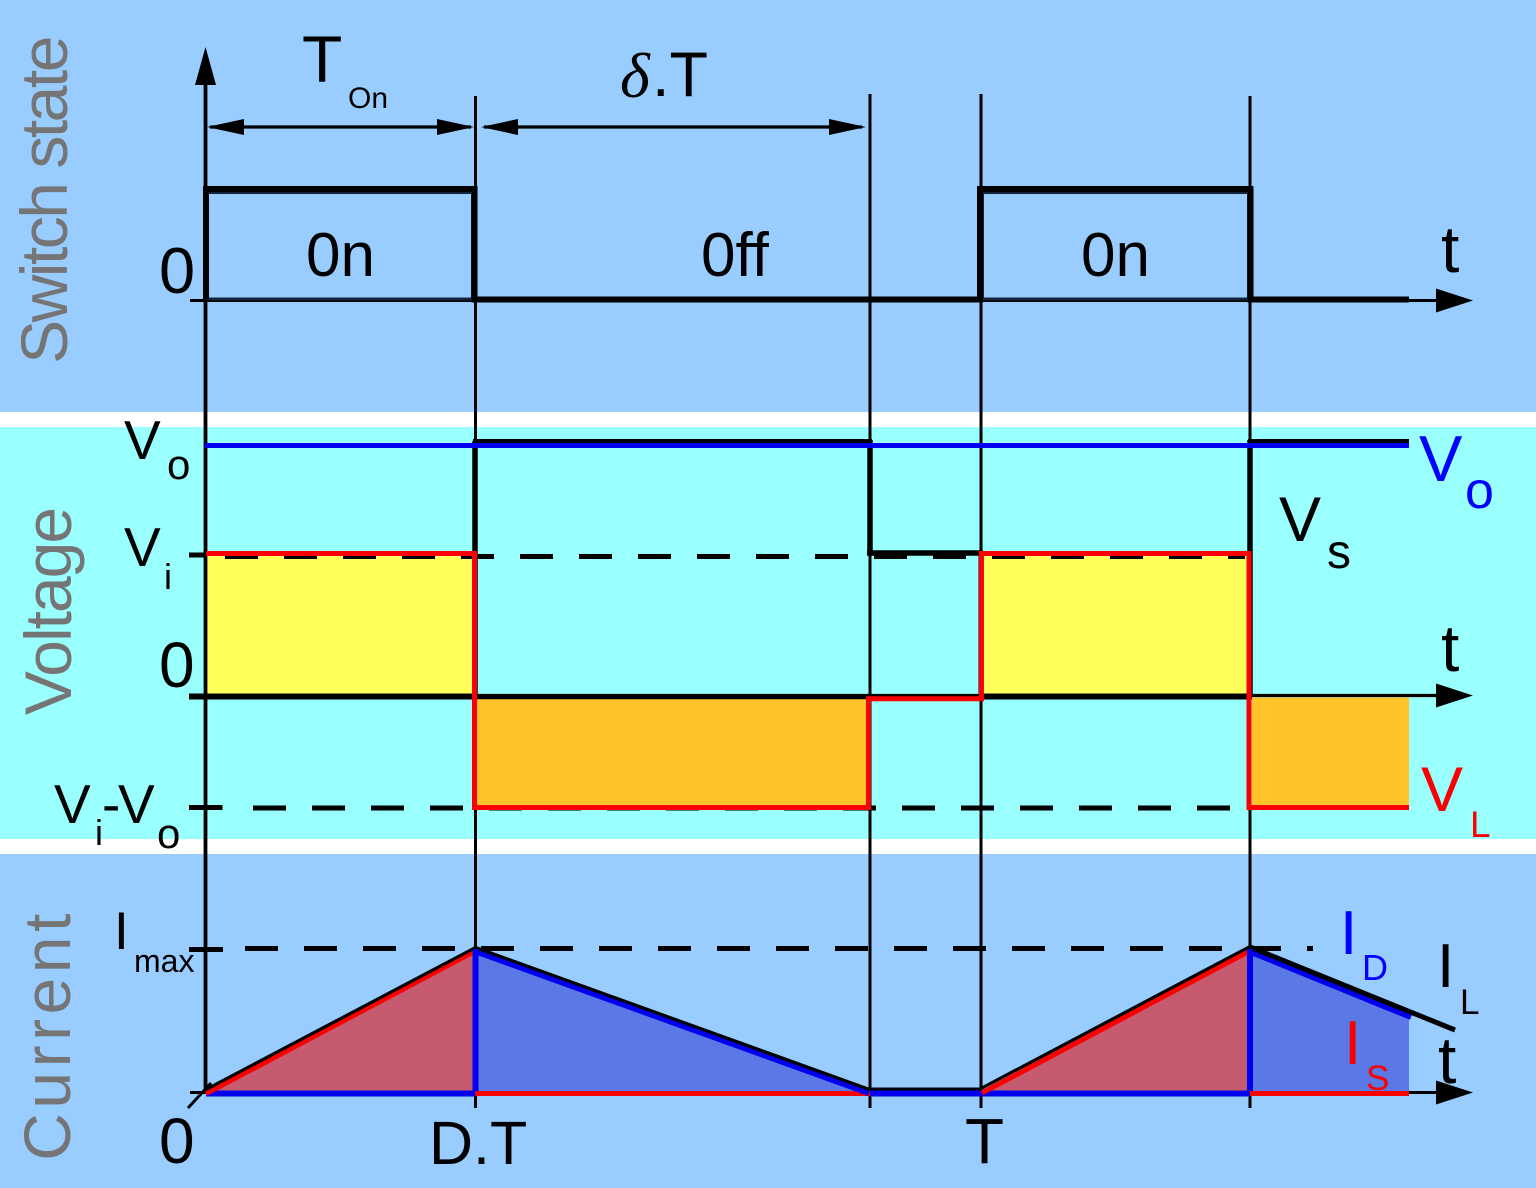  What do you see at coordinates (680, 75) in the screenshot?
I see `svg-text: .T` at bounding box center [680, 75].